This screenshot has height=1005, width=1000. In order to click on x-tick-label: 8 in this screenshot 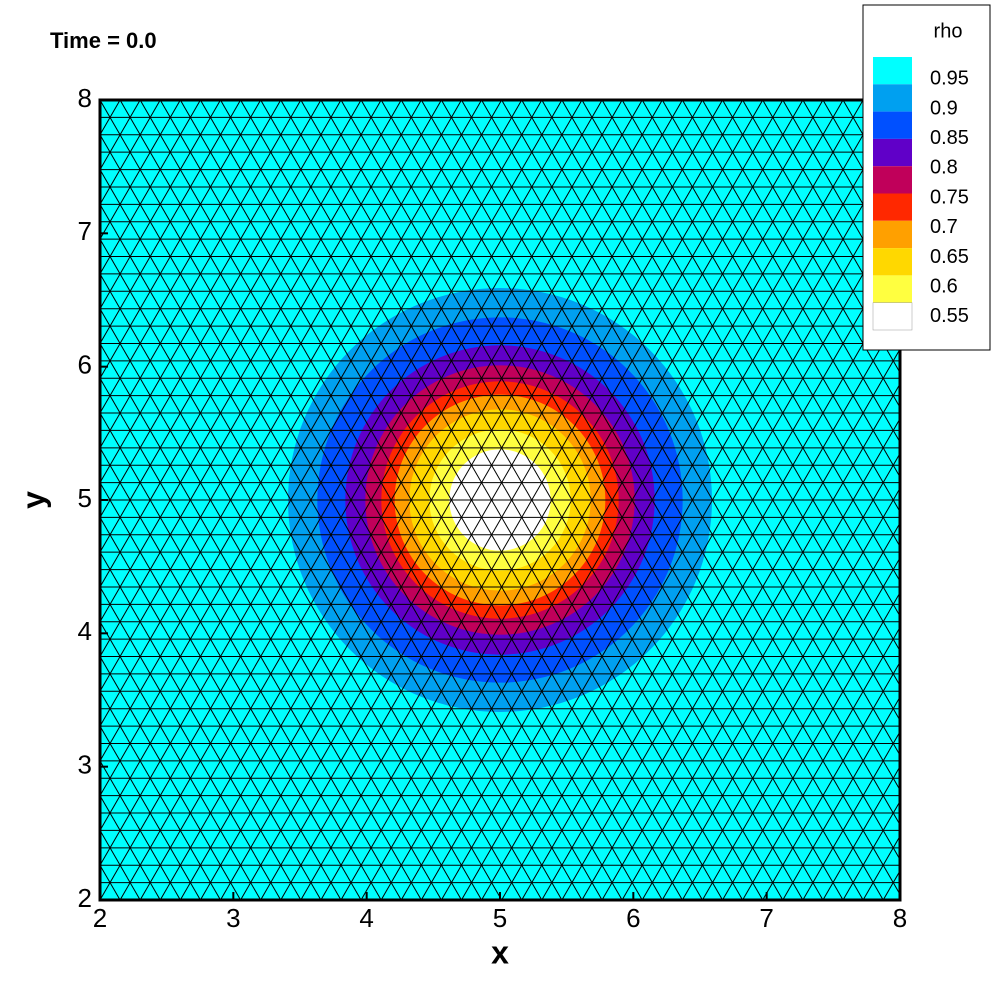, I will do `click(900, 918)`.